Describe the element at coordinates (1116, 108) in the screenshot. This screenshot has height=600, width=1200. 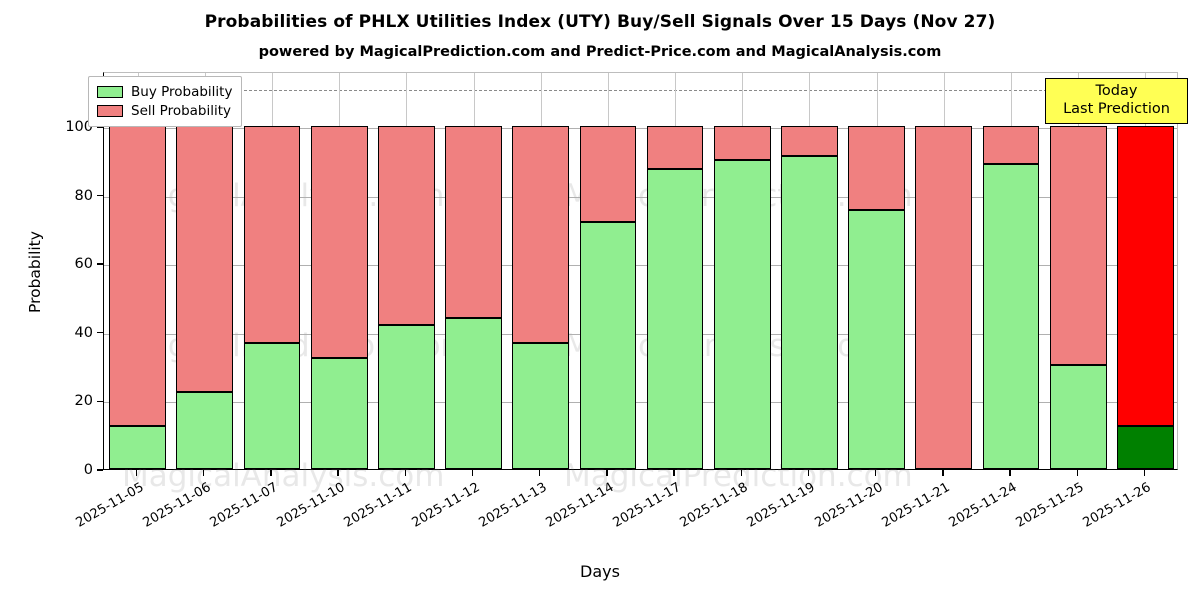
I see `today-annotation-line2: Last Prediction` at that location.